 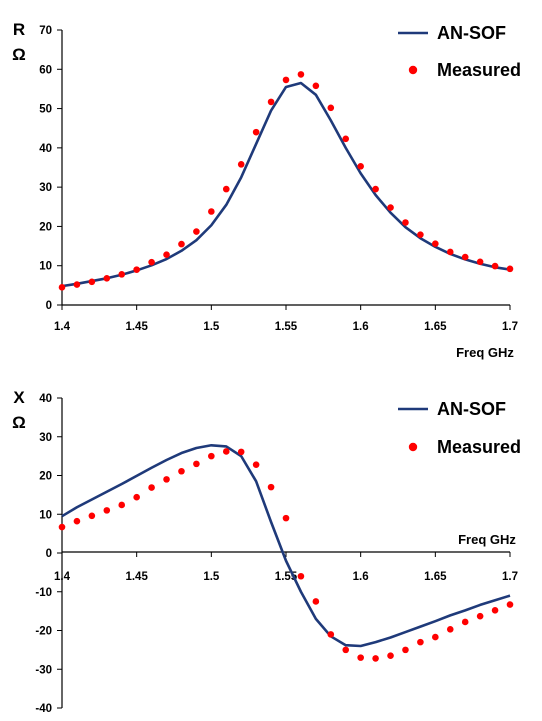 What do you see at coordinates (49, 306) in the screenshot?
I see `r-chart-y-tick-label: 0` at bounding box center [49, 306].